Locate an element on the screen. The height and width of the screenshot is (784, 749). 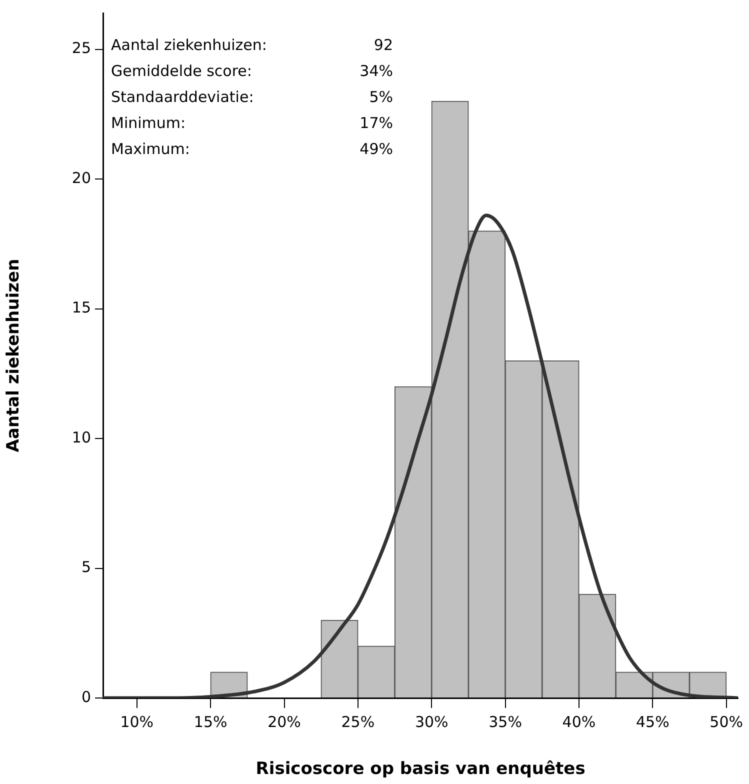
y-axis-title: Aantal ziekenhuizen is located at coordinates (14, 355).